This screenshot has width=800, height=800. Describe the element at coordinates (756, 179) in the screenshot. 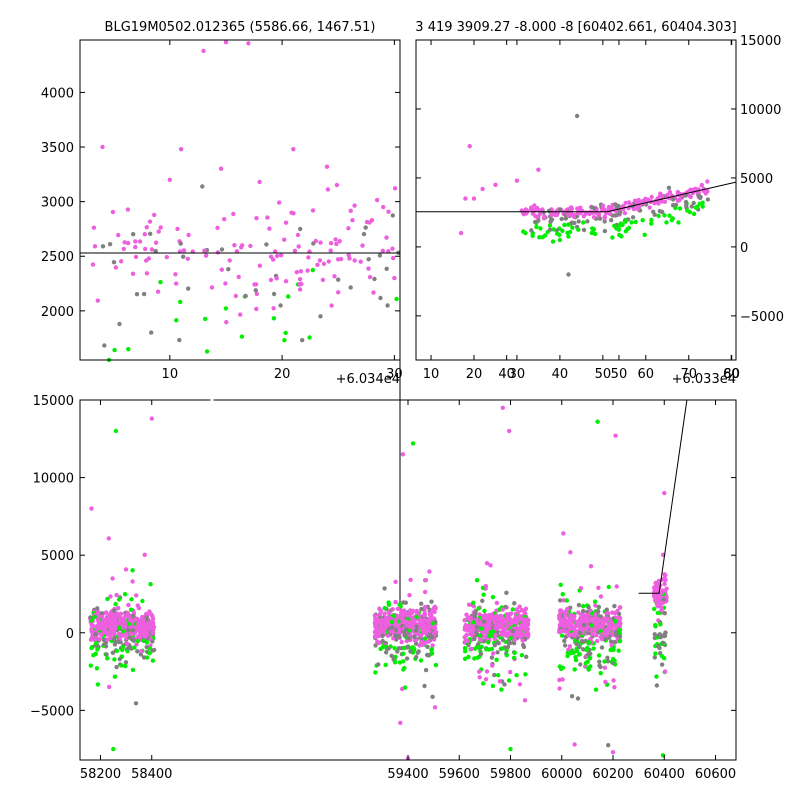

I see `y-tick-label: 5000` at that location.